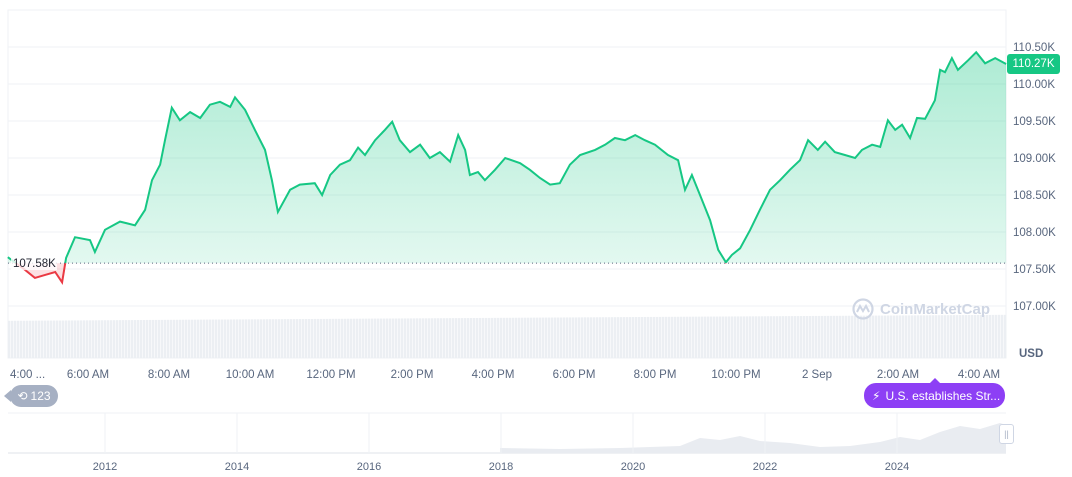 This screenshot has height=477, width=1072. I want to click on lightning-icon: ⚡︎, so click(876, 395).